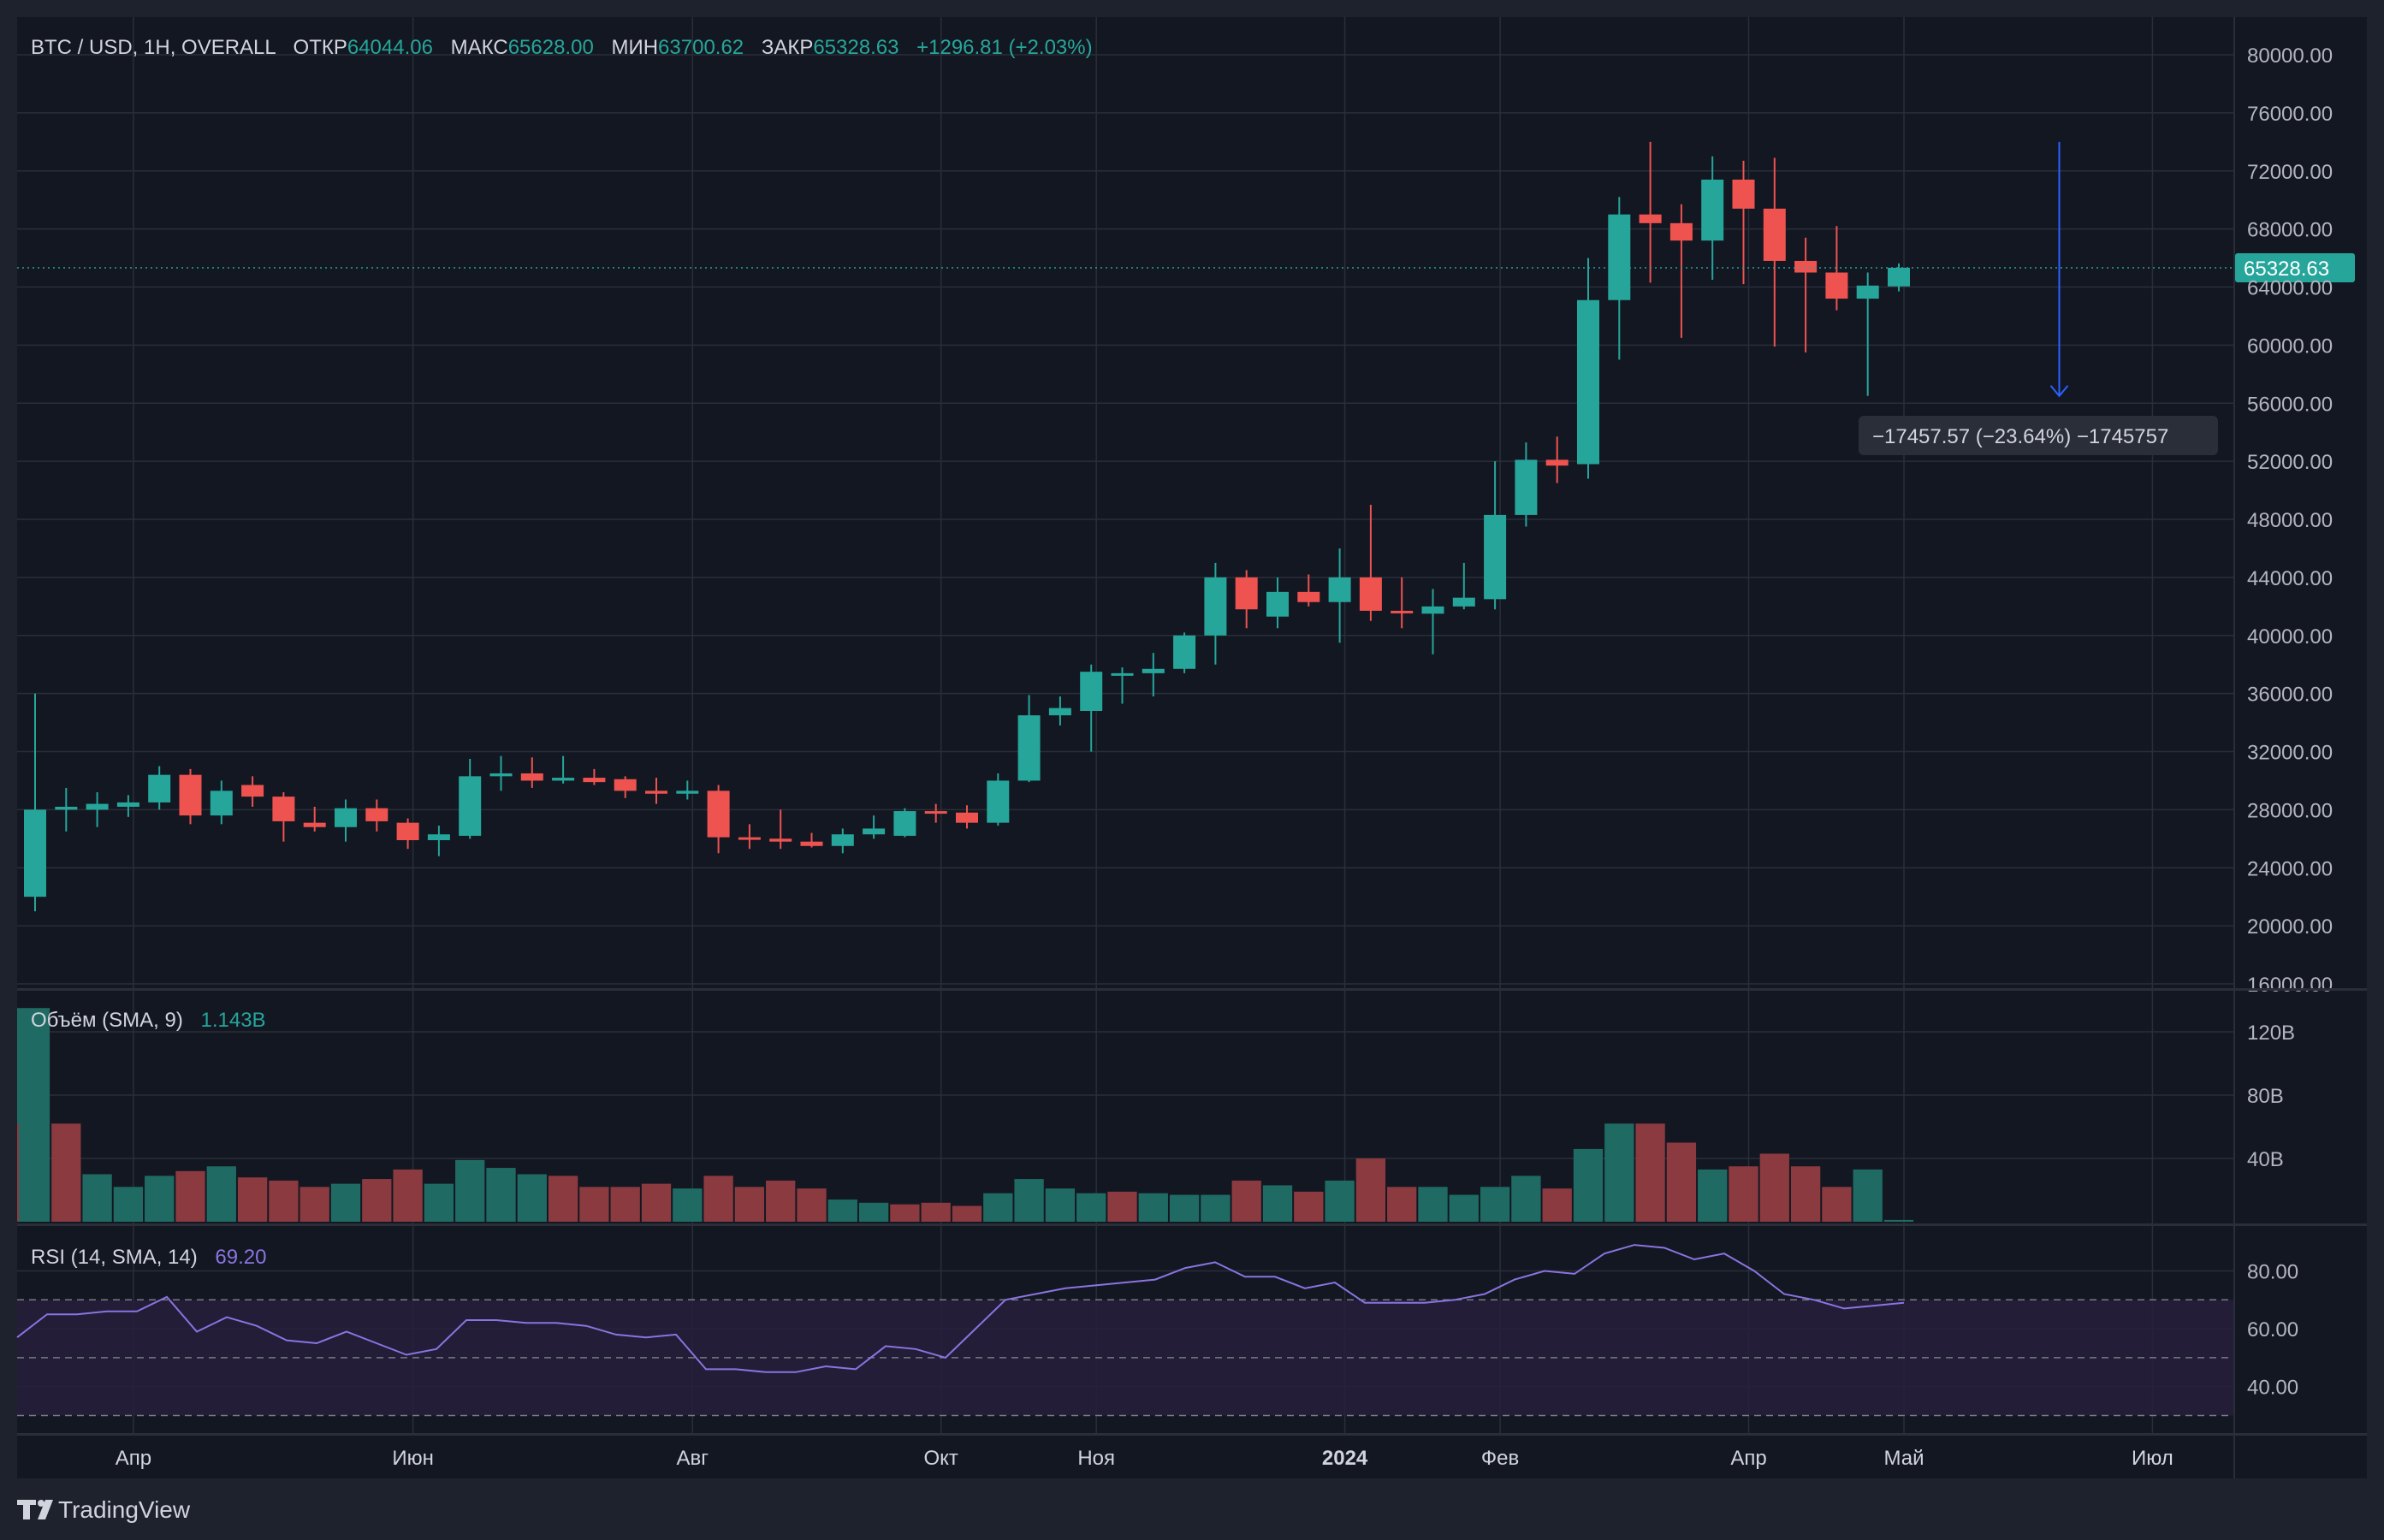 This screenshot has height=1540, width=2384. I want to click on open-label: ОТКР, so click(320, 47).